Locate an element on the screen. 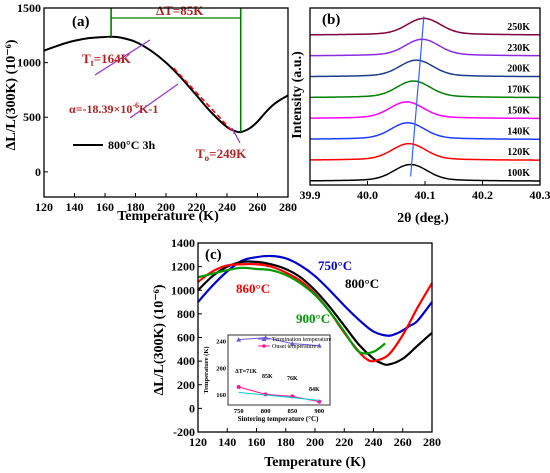  a-x-tick-label: 260 is located at coordinates (258, 207).